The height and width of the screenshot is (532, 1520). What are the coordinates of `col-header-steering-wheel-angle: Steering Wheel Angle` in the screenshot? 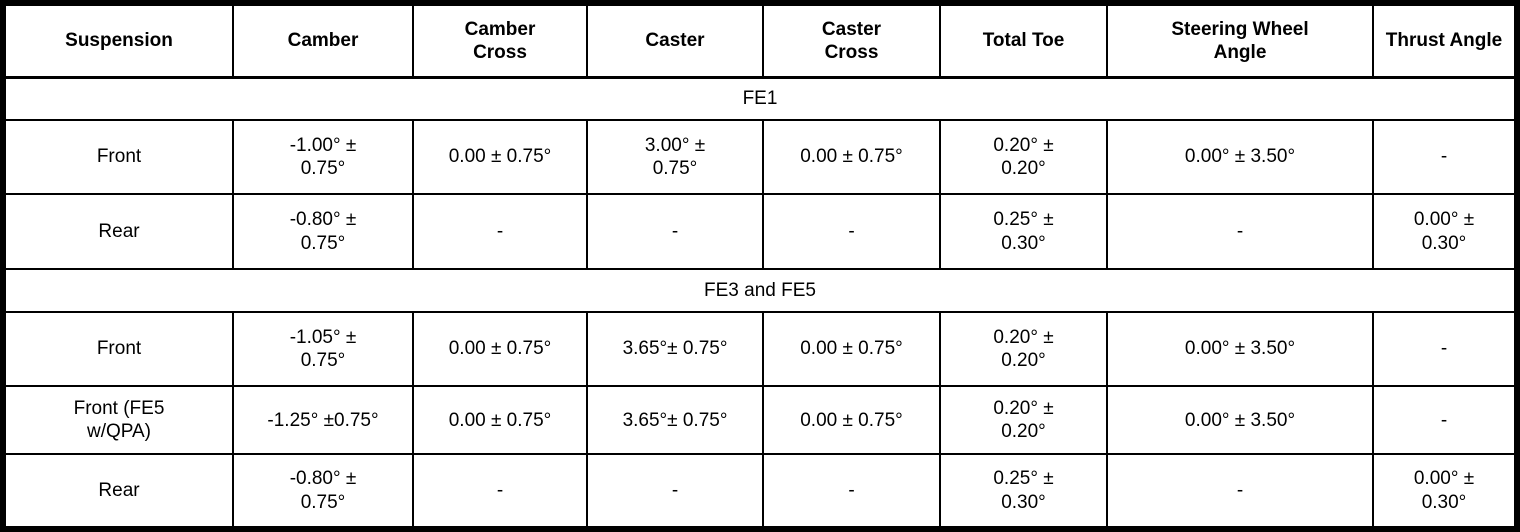 It's located at (1240, 40).